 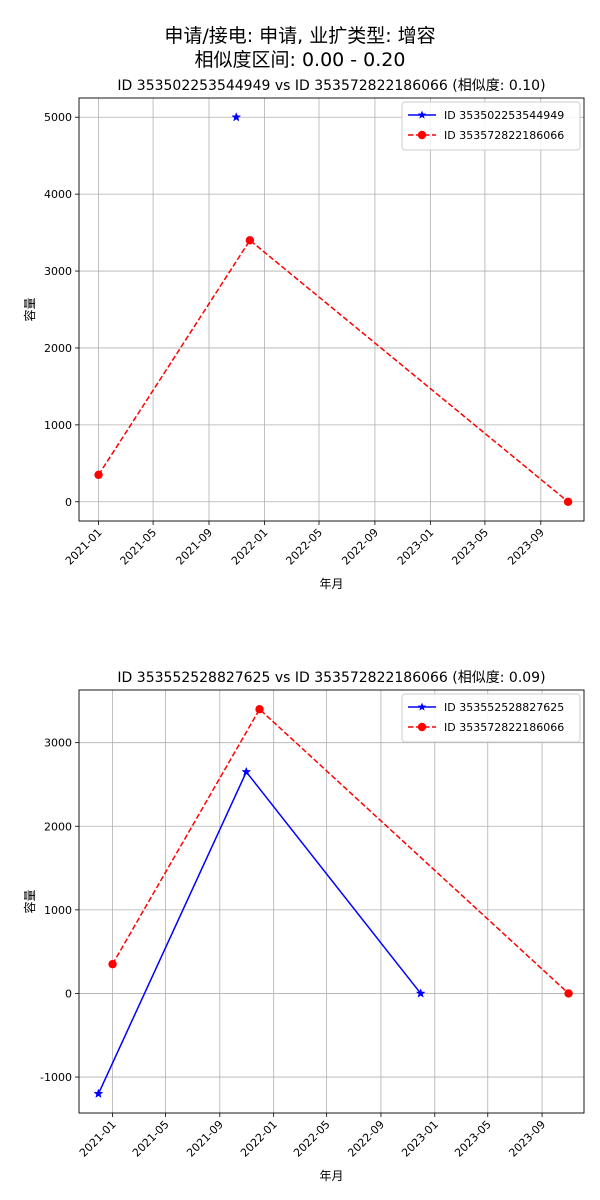 I want to click on figure-suptitle-line2: 相似度区间: 0.00 - 0.20, so click(x=300, y=60).